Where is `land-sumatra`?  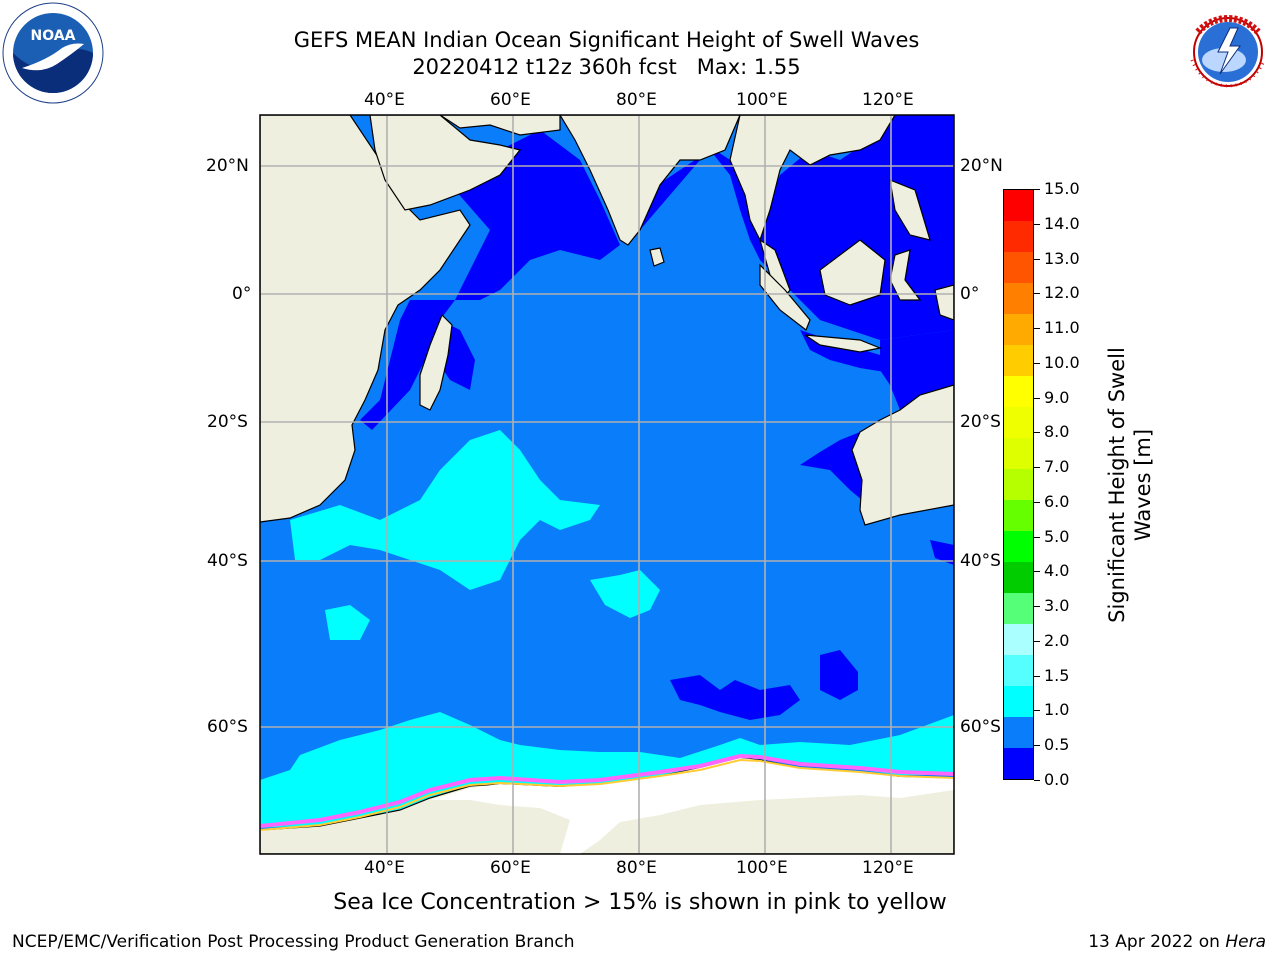
land-sumatra is located at coordinates (785, 297).